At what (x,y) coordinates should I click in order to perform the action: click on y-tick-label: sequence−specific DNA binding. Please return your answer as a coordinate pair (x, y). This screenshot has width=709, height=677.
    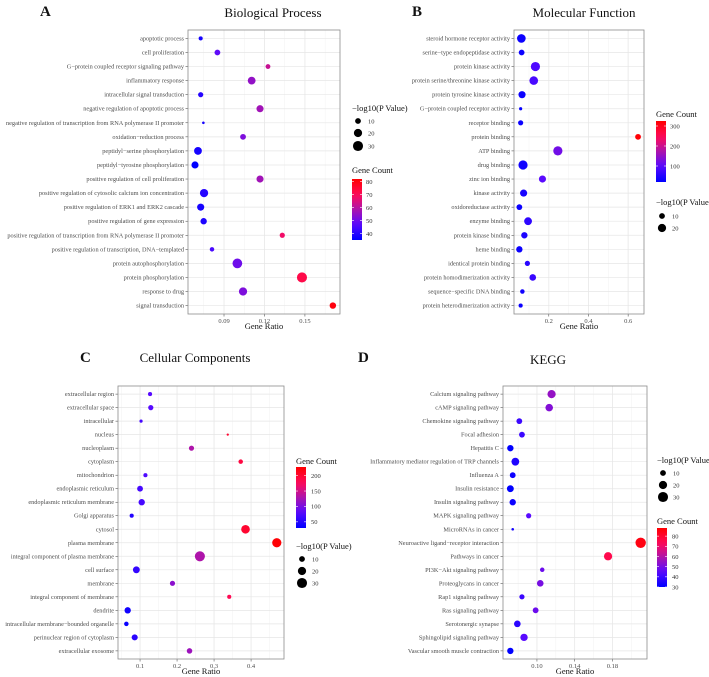
    Looking at the image, I should click on (469, 292).